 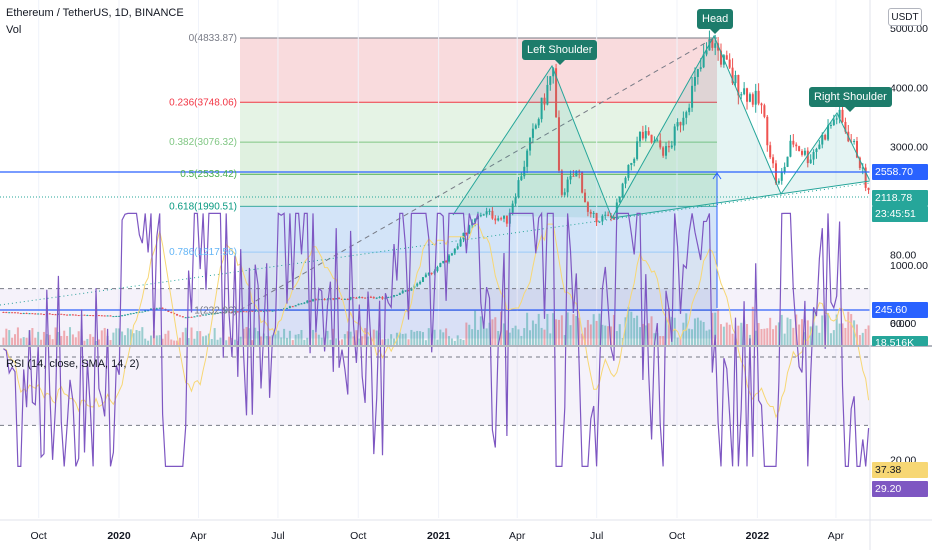 I want to click on fib-level-label: 0.382(3076.32), so click(x=203, y=142).